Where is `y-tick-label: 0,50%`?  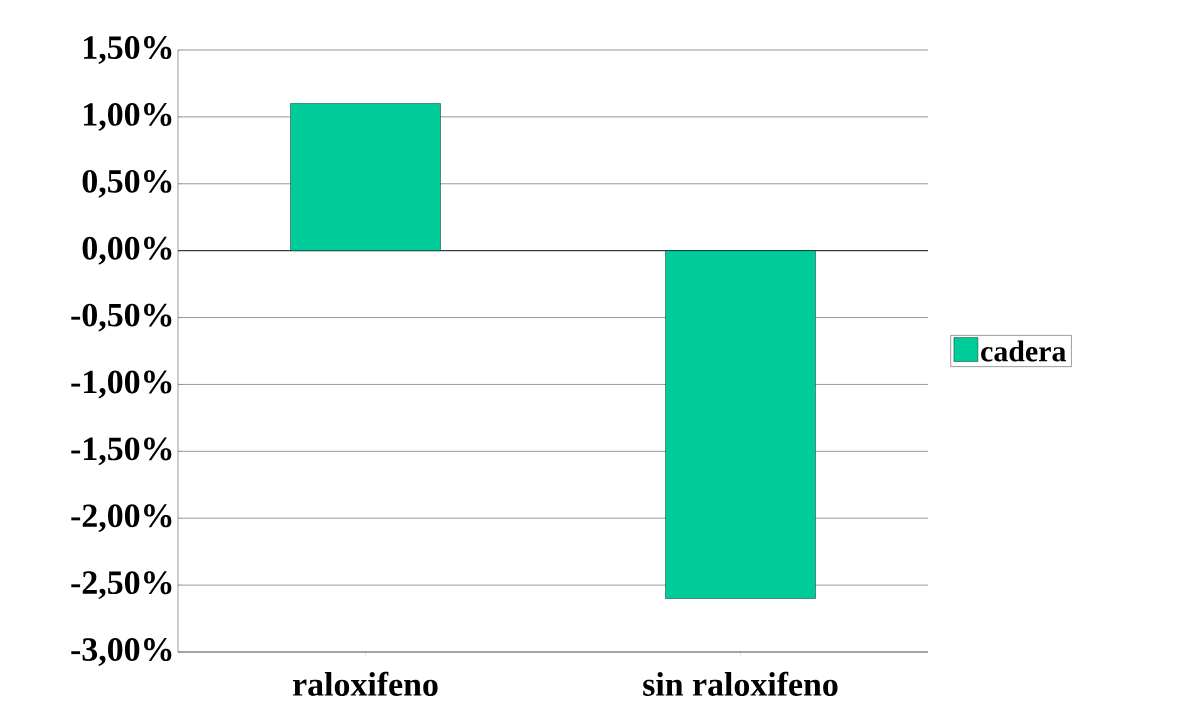
y-tick-label: 0,50% is located at coordinates (127, 183).